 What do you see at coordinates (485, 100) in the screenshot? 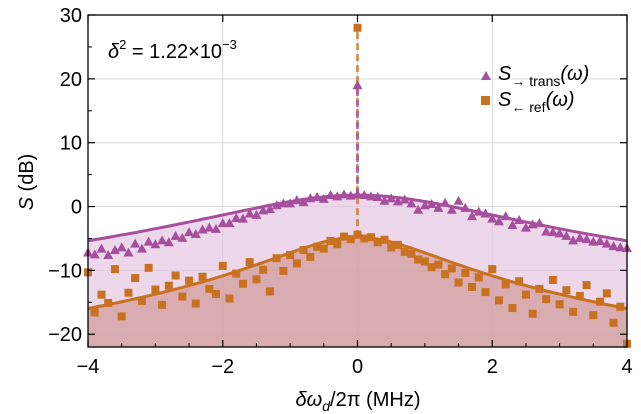
I see `legend-marker-ref` at bounding box center [485, 100].